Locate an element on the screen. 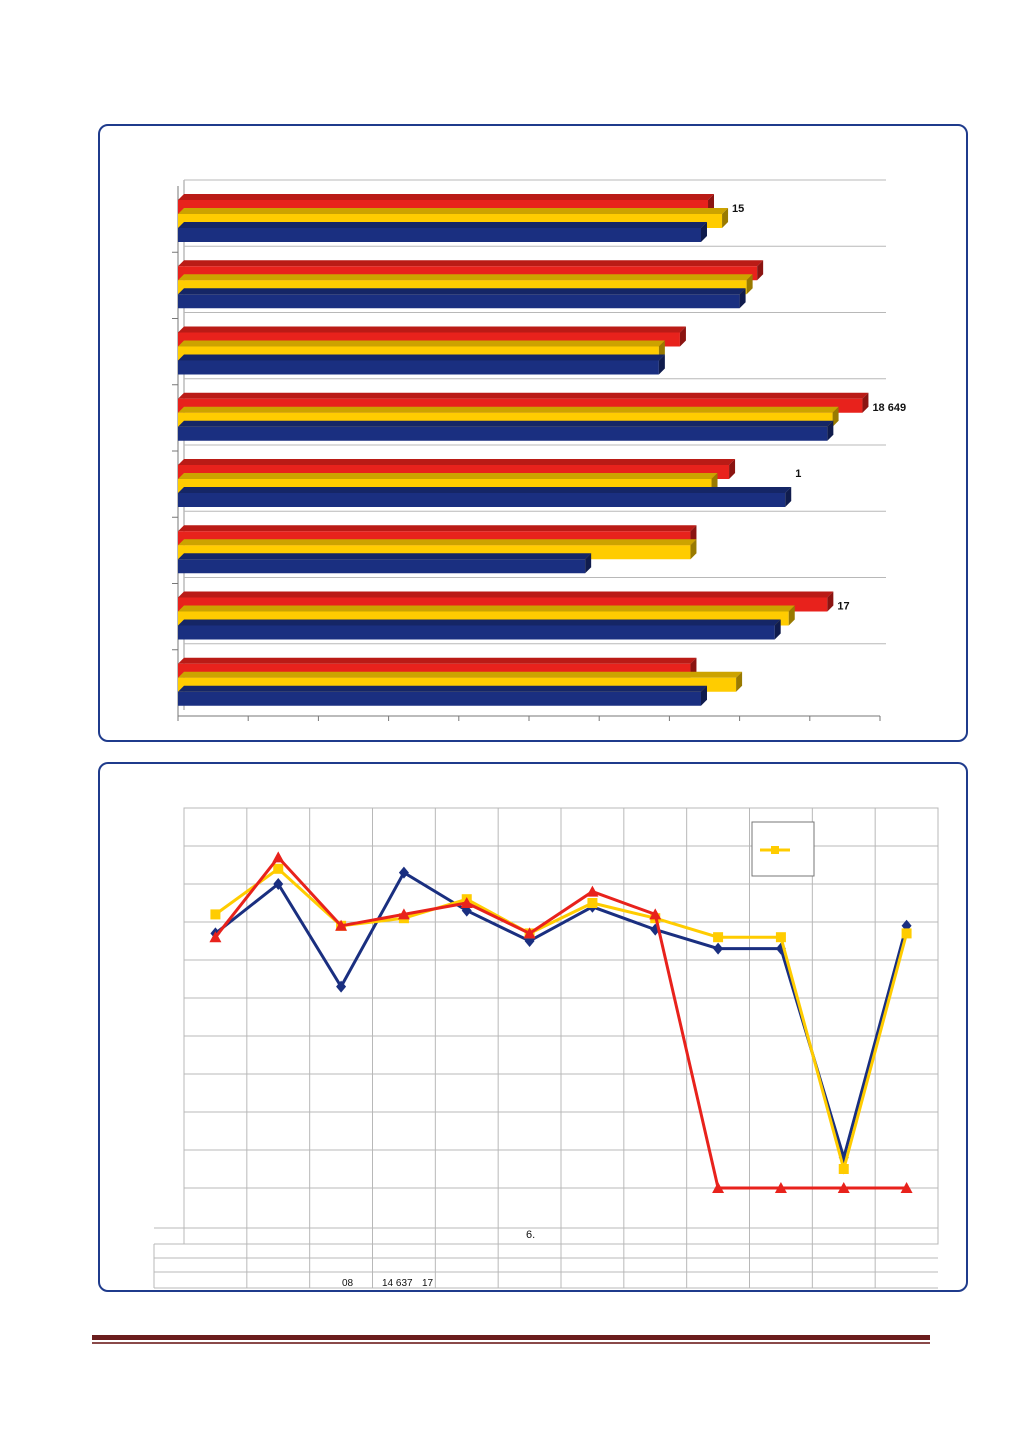 Image resolution: width=1024 pixels, height=1448 pixels. table-fragment-14637: 14 637 is located at coordinates (397, 1283).